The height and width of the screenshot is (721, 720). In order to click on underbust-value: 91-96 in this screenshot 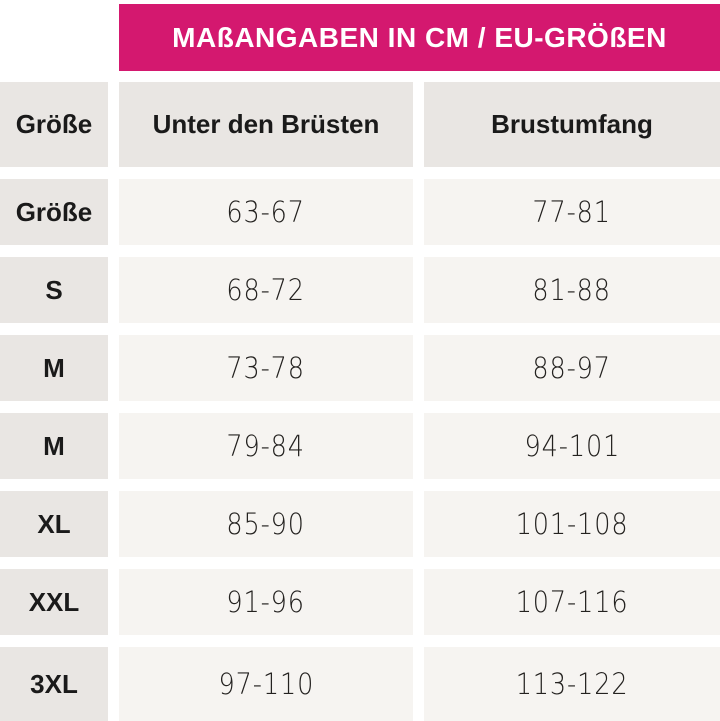, I will do `click(266, 602)`.